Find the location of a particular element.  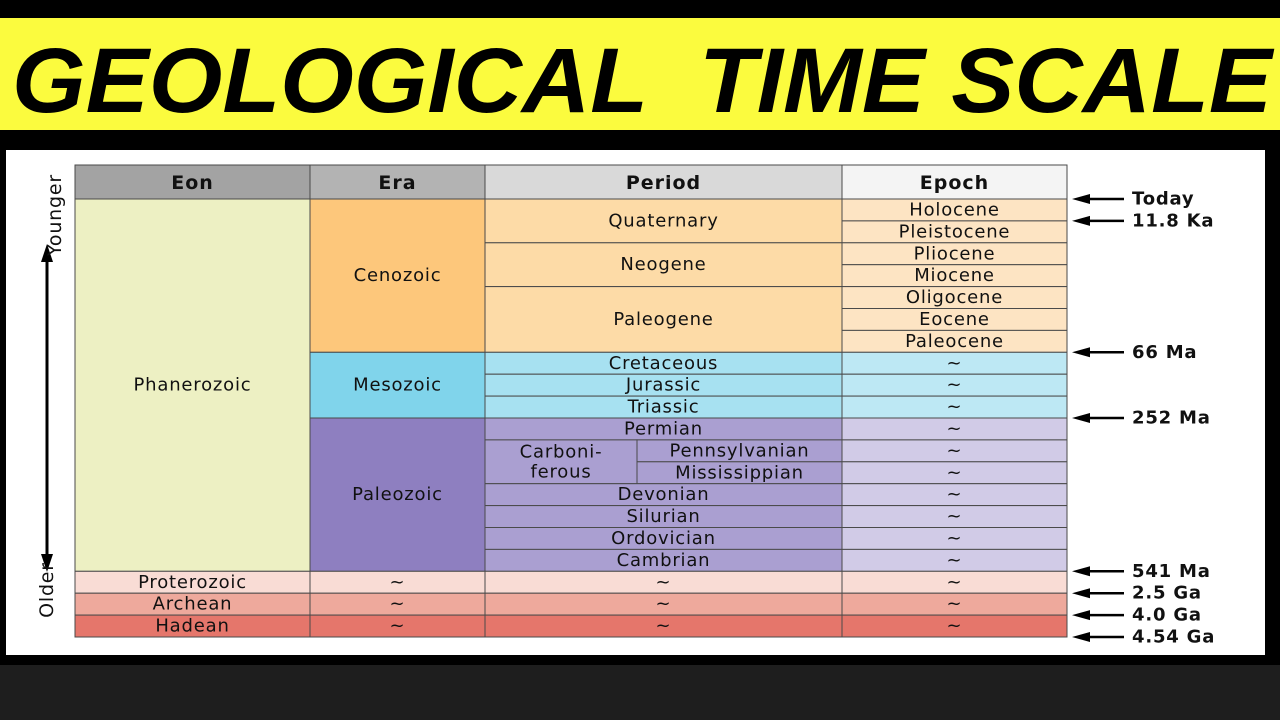

eon: Hadean is located at coordinates (192, 626).